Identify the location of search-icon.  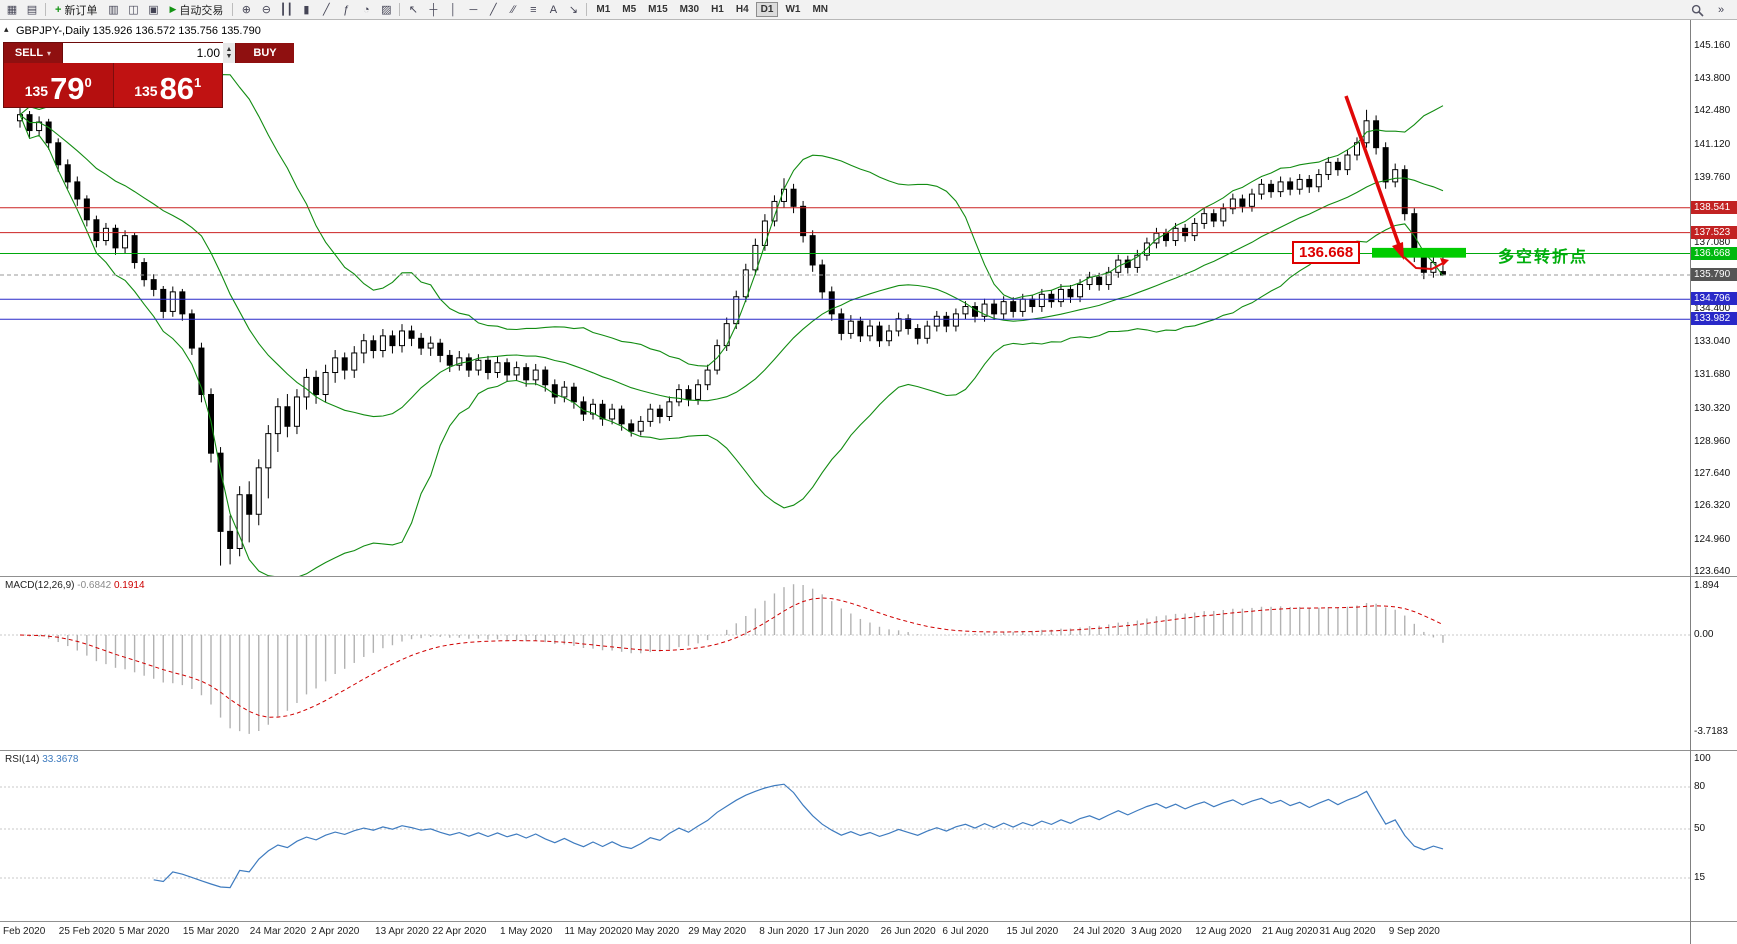
(1697, 10).